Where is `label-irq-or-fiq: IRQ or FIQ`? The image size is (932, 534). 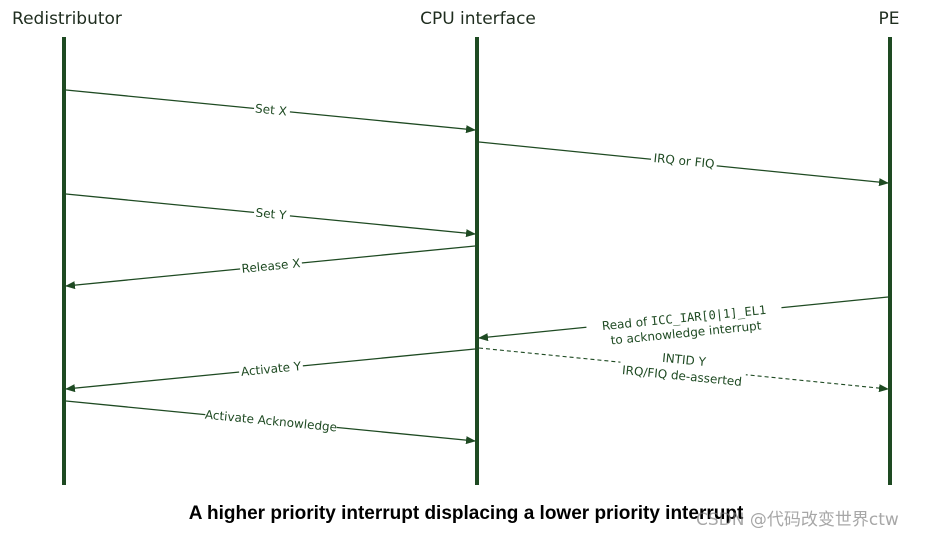
label-irq-or-fiq: IRQ or FIQ is located at coordinates (684, 161).